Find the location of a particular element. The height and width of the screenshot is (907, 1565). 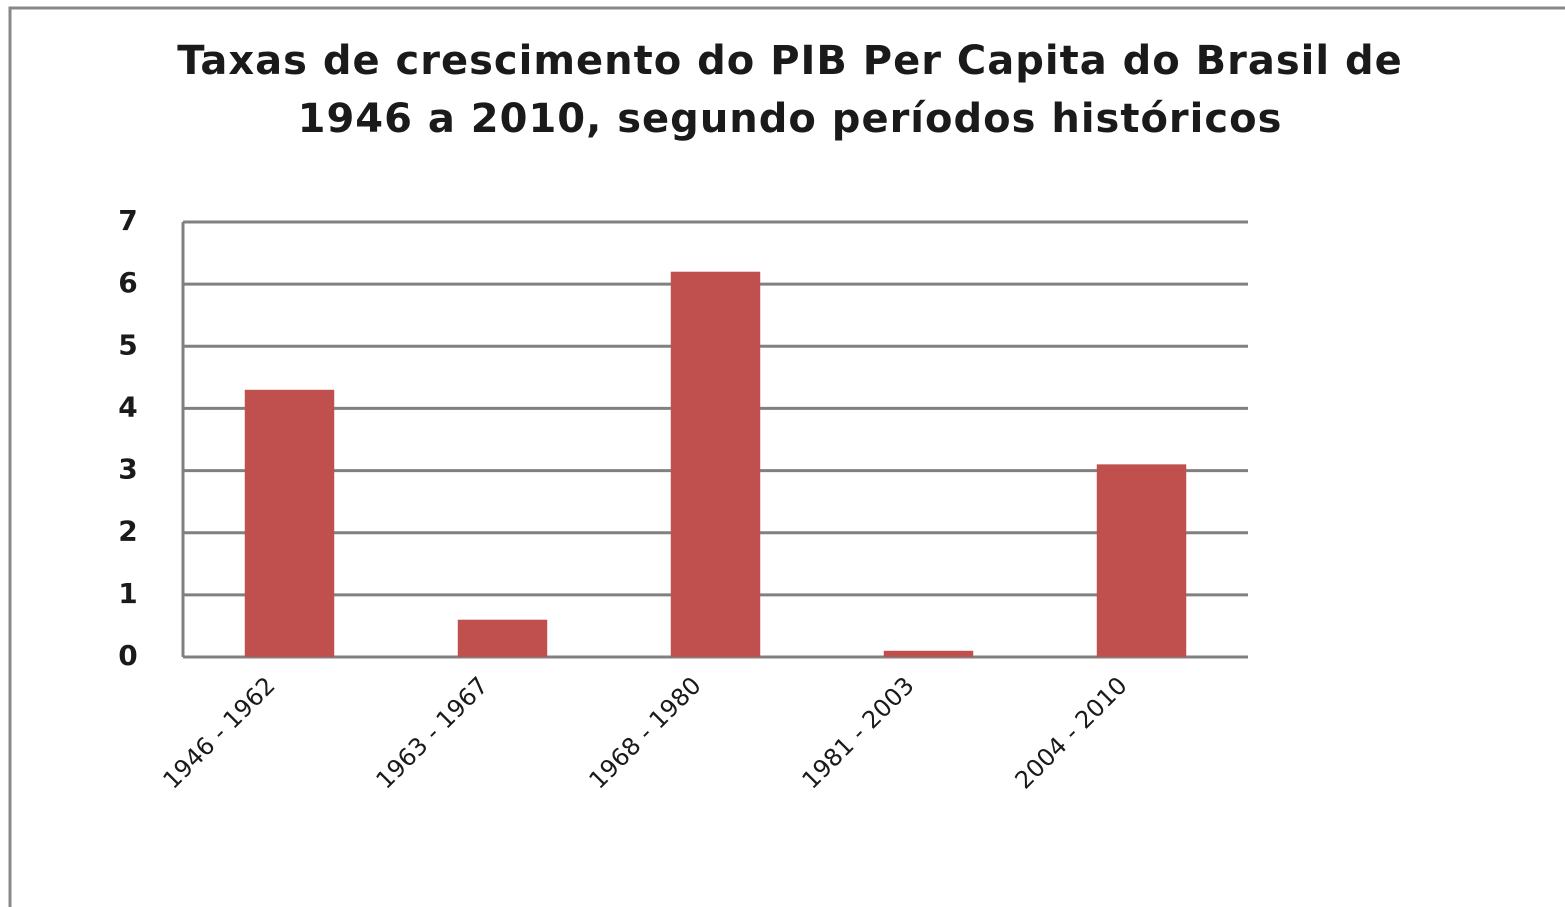

x-tick-label: 1946 - 1962 is located at coordinates (219, 732).